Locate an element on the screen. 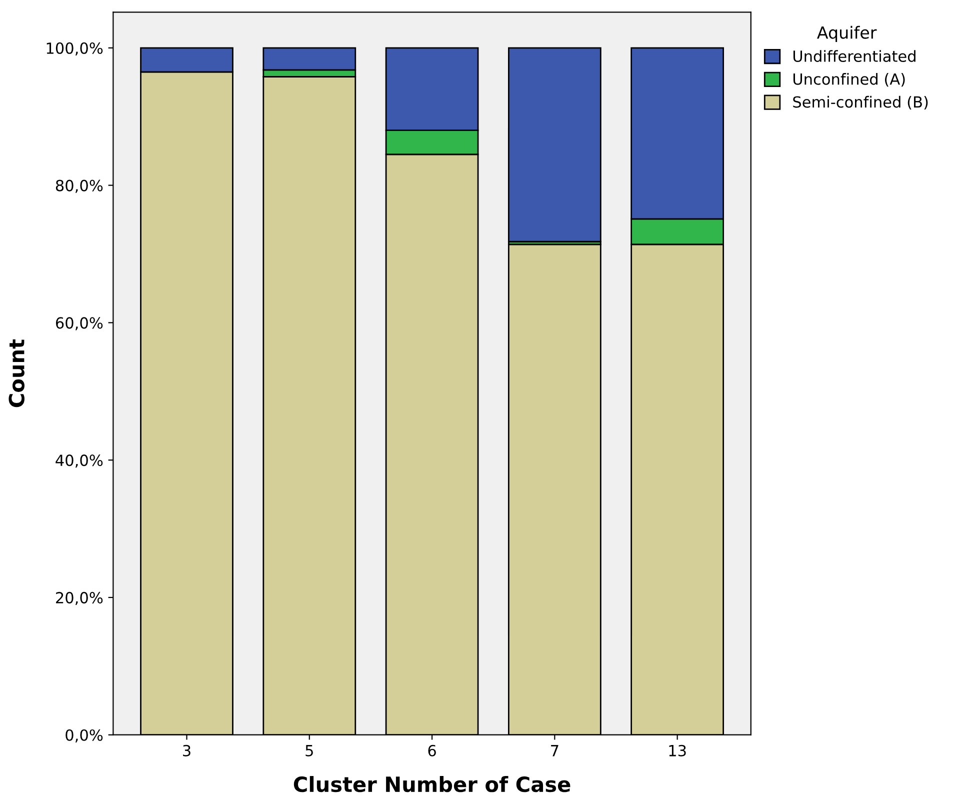 This screenshot has width=959, height=812. y-tick-label: 100,0% is located at coordinates (74, 49).